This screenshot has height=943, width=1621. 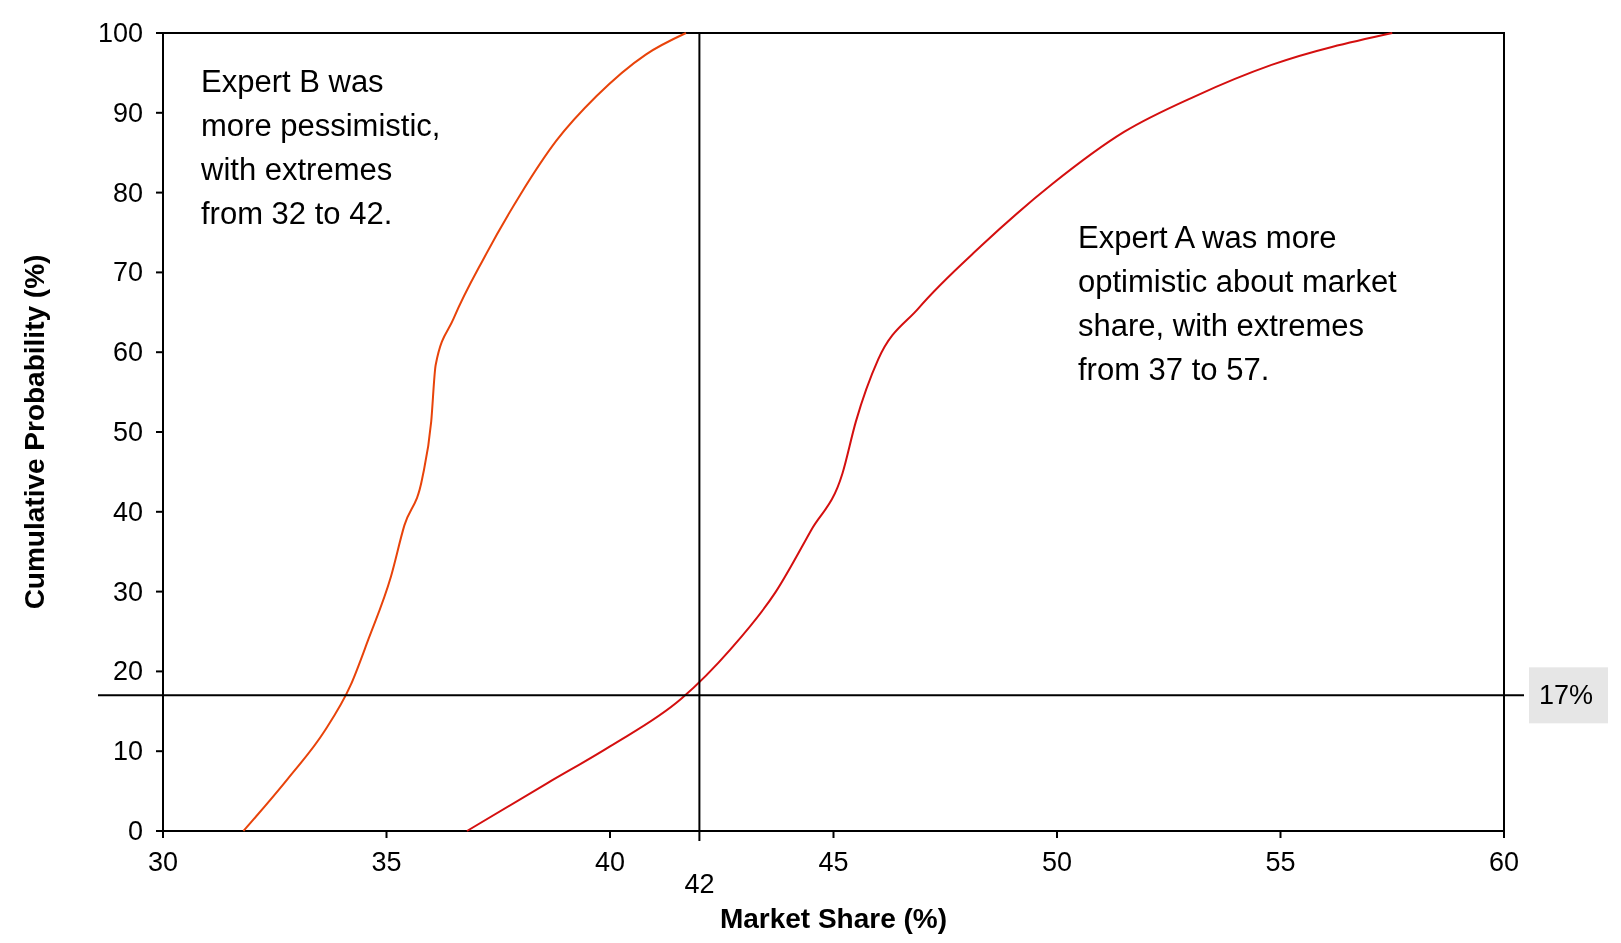 I want to click on y-tick-label: 100, so click(x=120, y=33).